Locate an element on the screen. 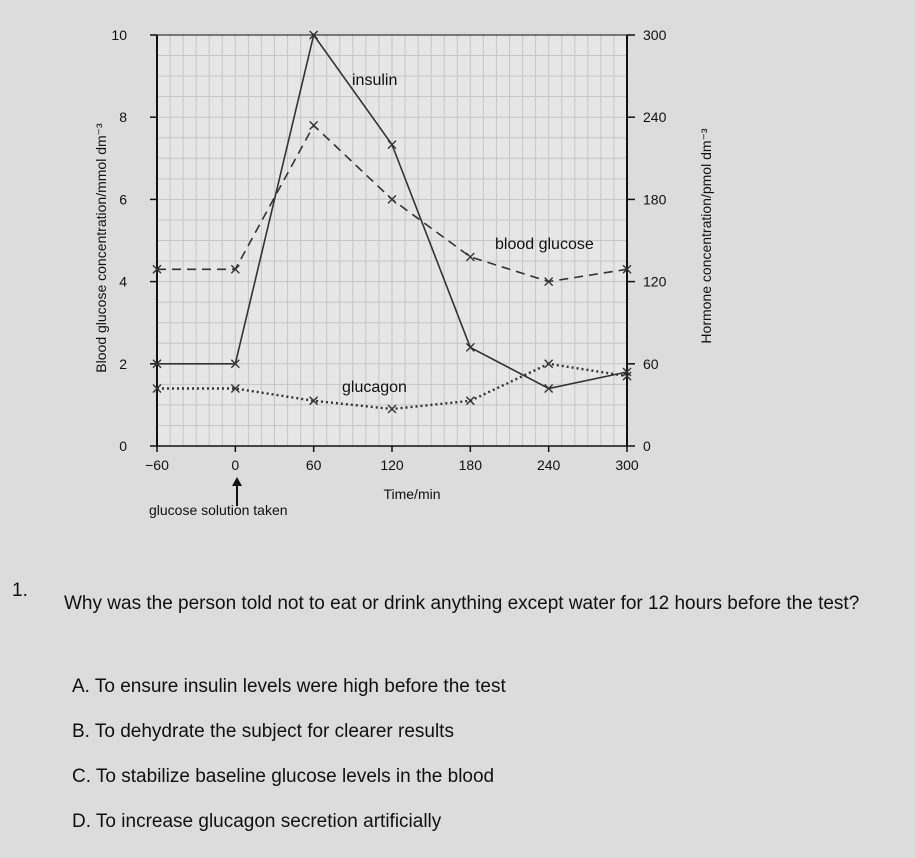 The width and height of the screenshot is (915, 858). right-y-tick-label: 60 is located at coordinates (651, 364).